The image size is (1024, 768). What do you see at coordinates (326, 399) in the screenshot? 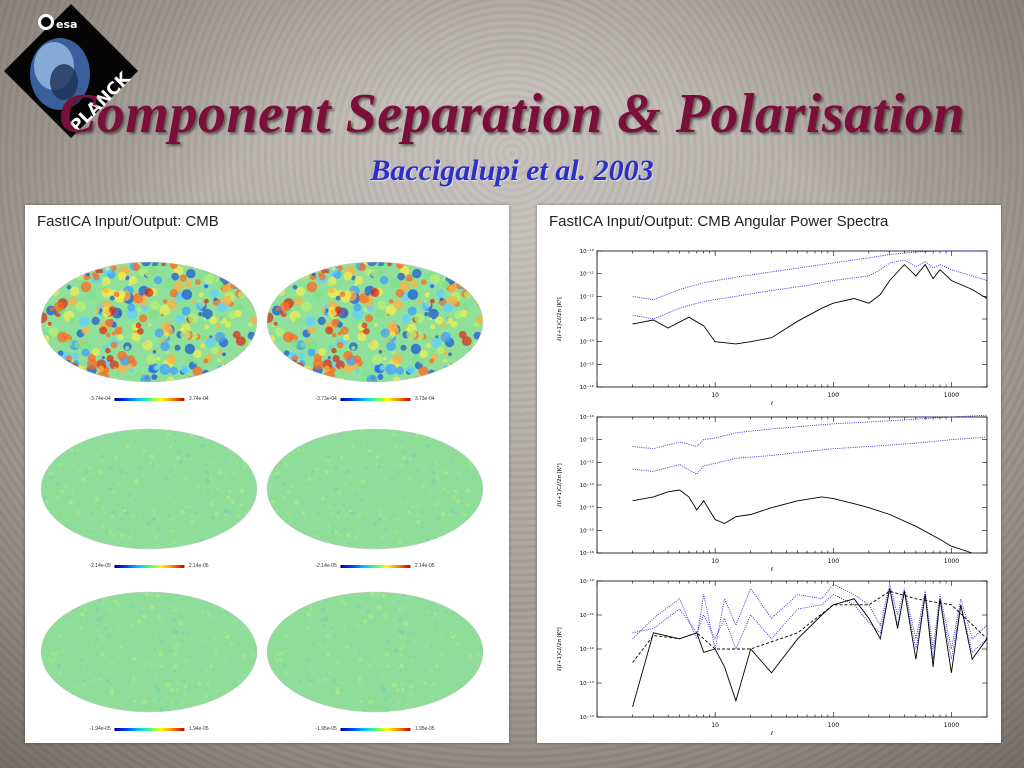
I see `colorbar-min-label: -3.73e-04` at bounding box center [326, 399].